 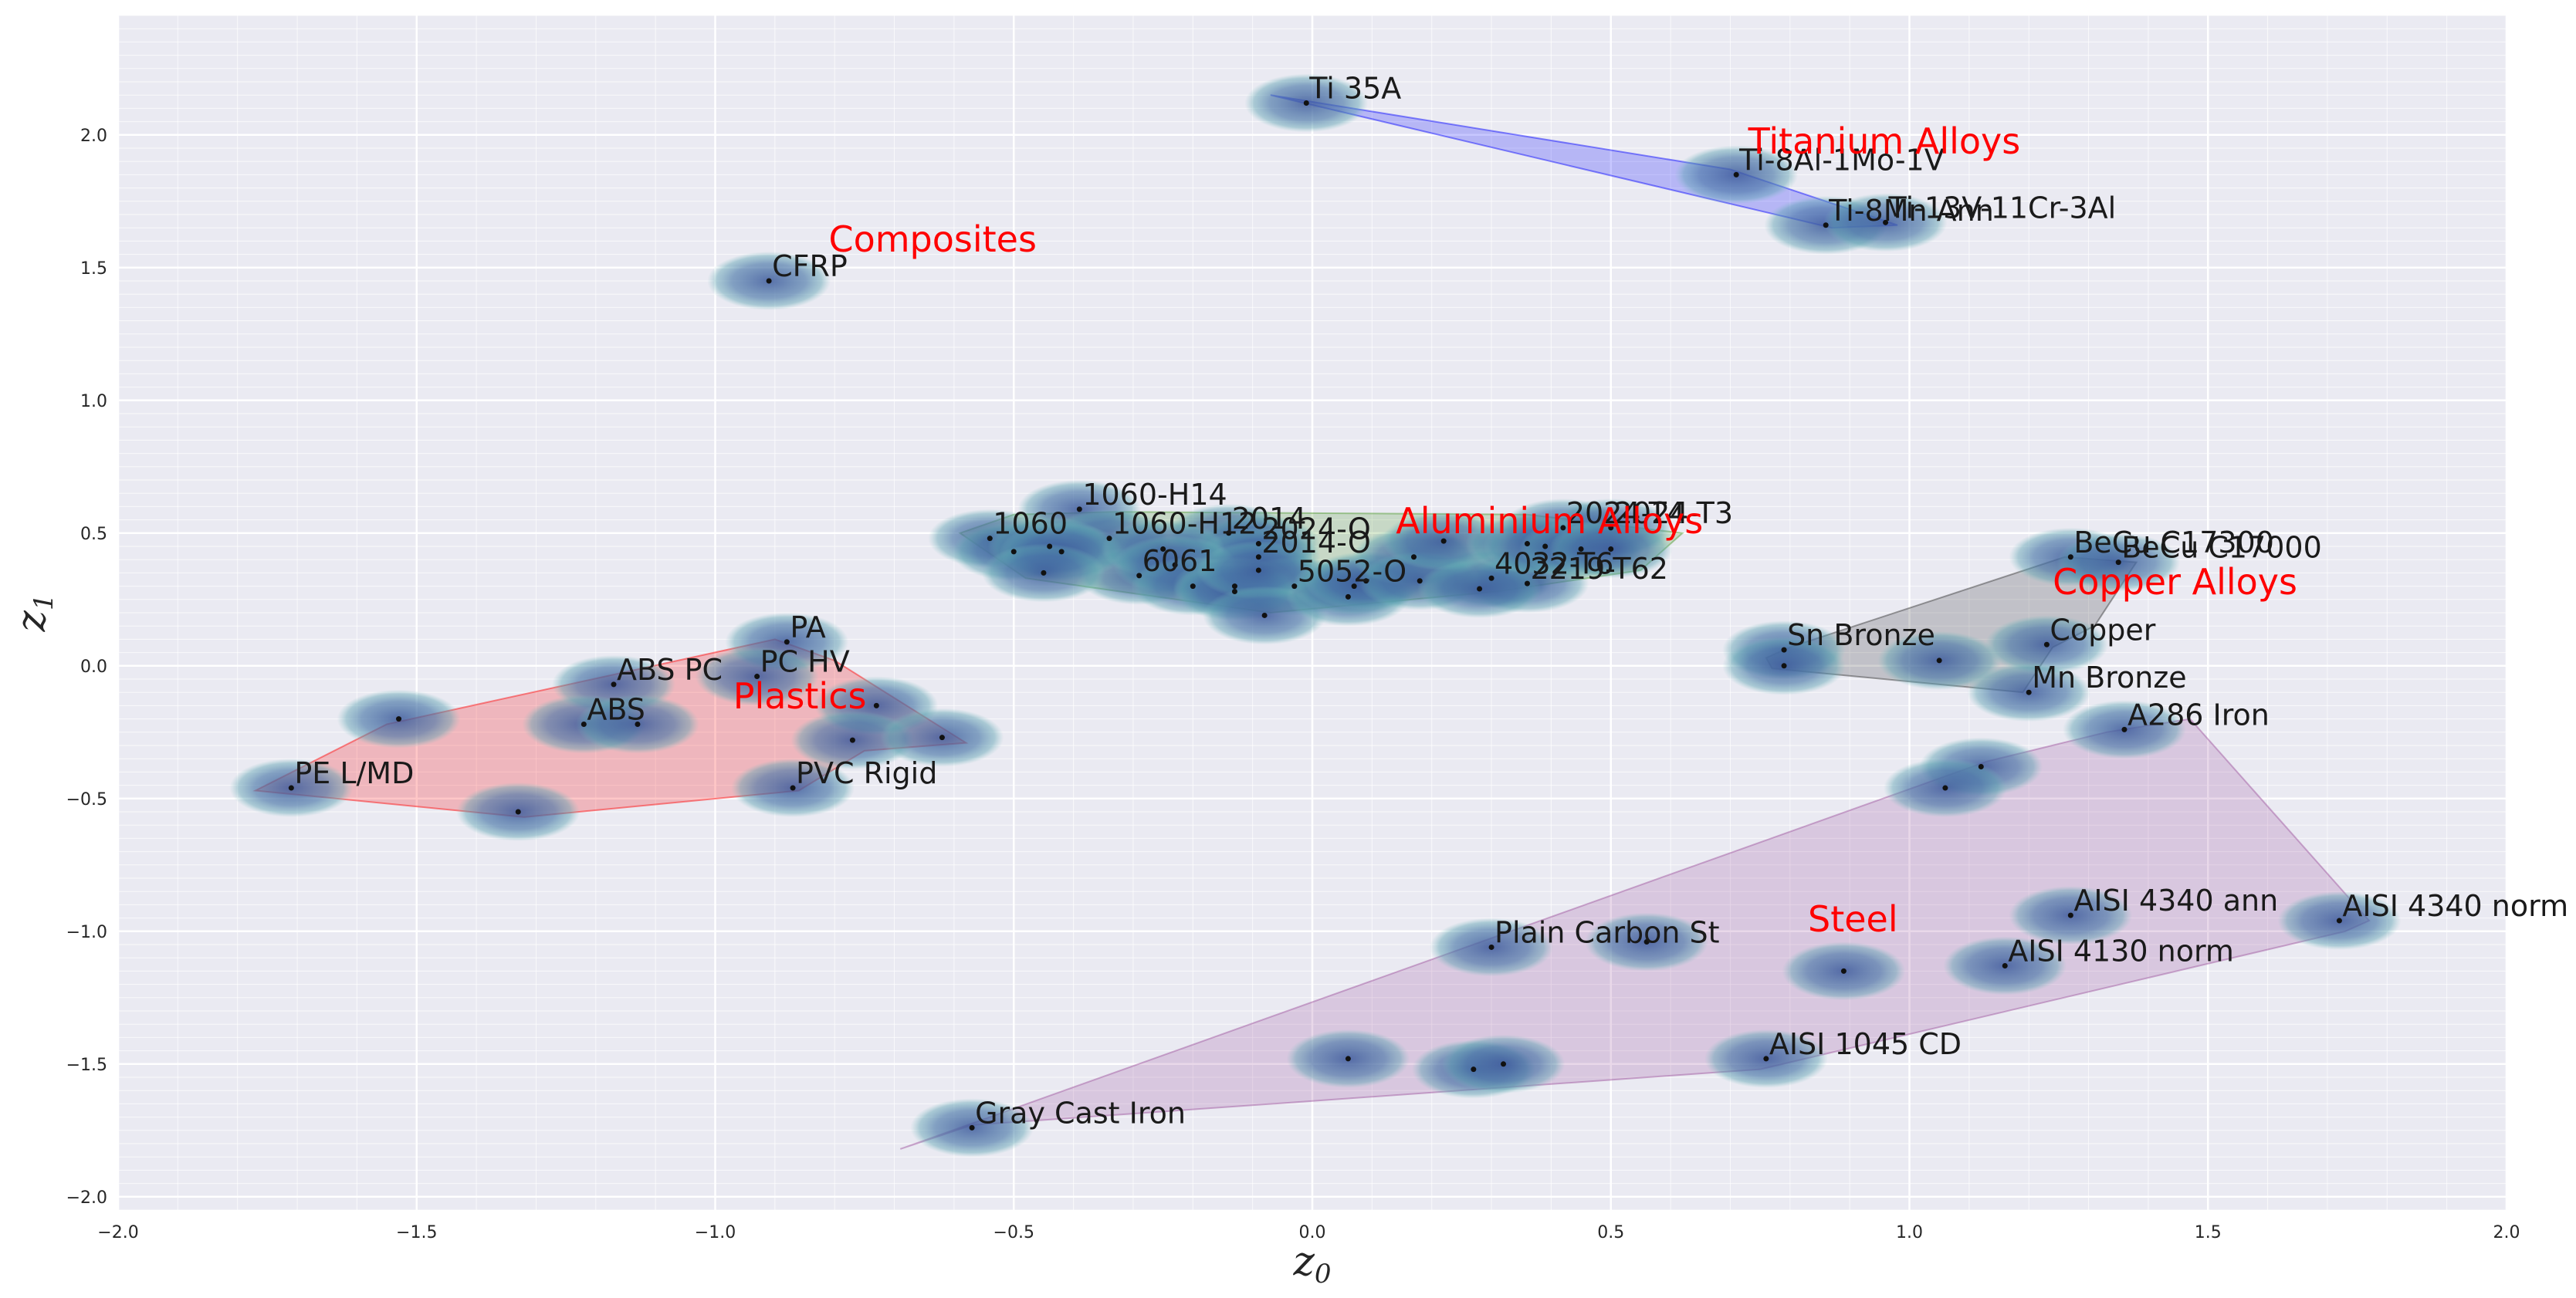 I want to click on point-aisi-4340-ann, so click(x=2070, y=915).